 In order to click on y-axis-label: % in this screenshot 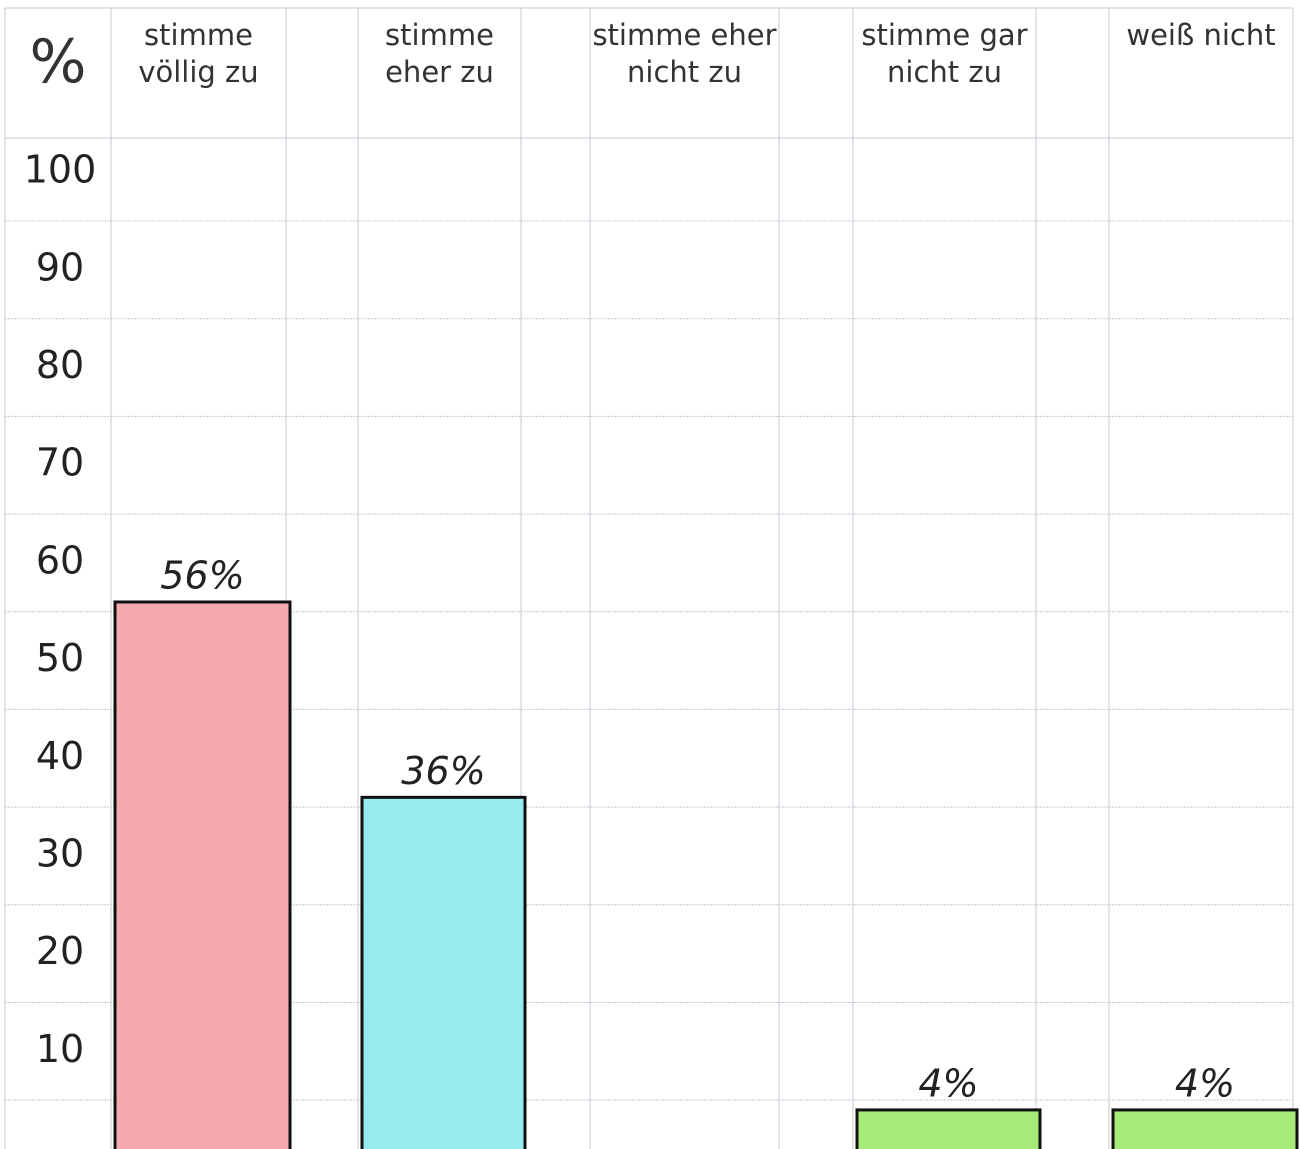, I will do `click(58, 62)`.